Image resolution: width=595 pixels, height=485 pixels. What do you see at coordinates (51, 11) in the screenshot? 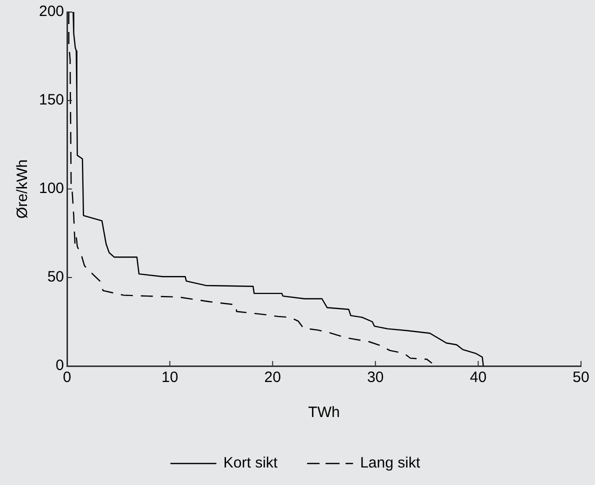
I see `y-tick-label: 200` at bounding box center [51, 11].